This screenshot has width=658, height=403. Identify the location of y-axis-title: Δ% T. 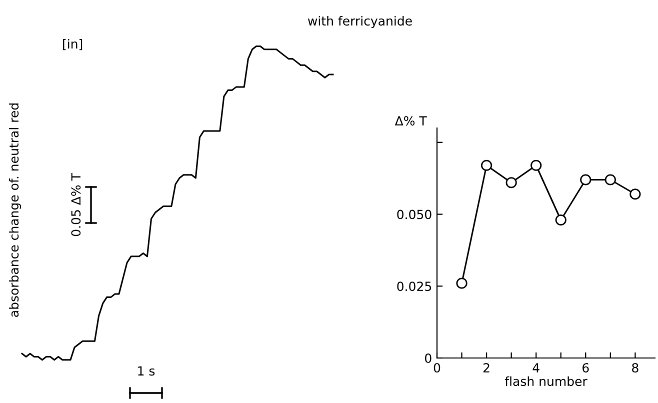
(410, 121).